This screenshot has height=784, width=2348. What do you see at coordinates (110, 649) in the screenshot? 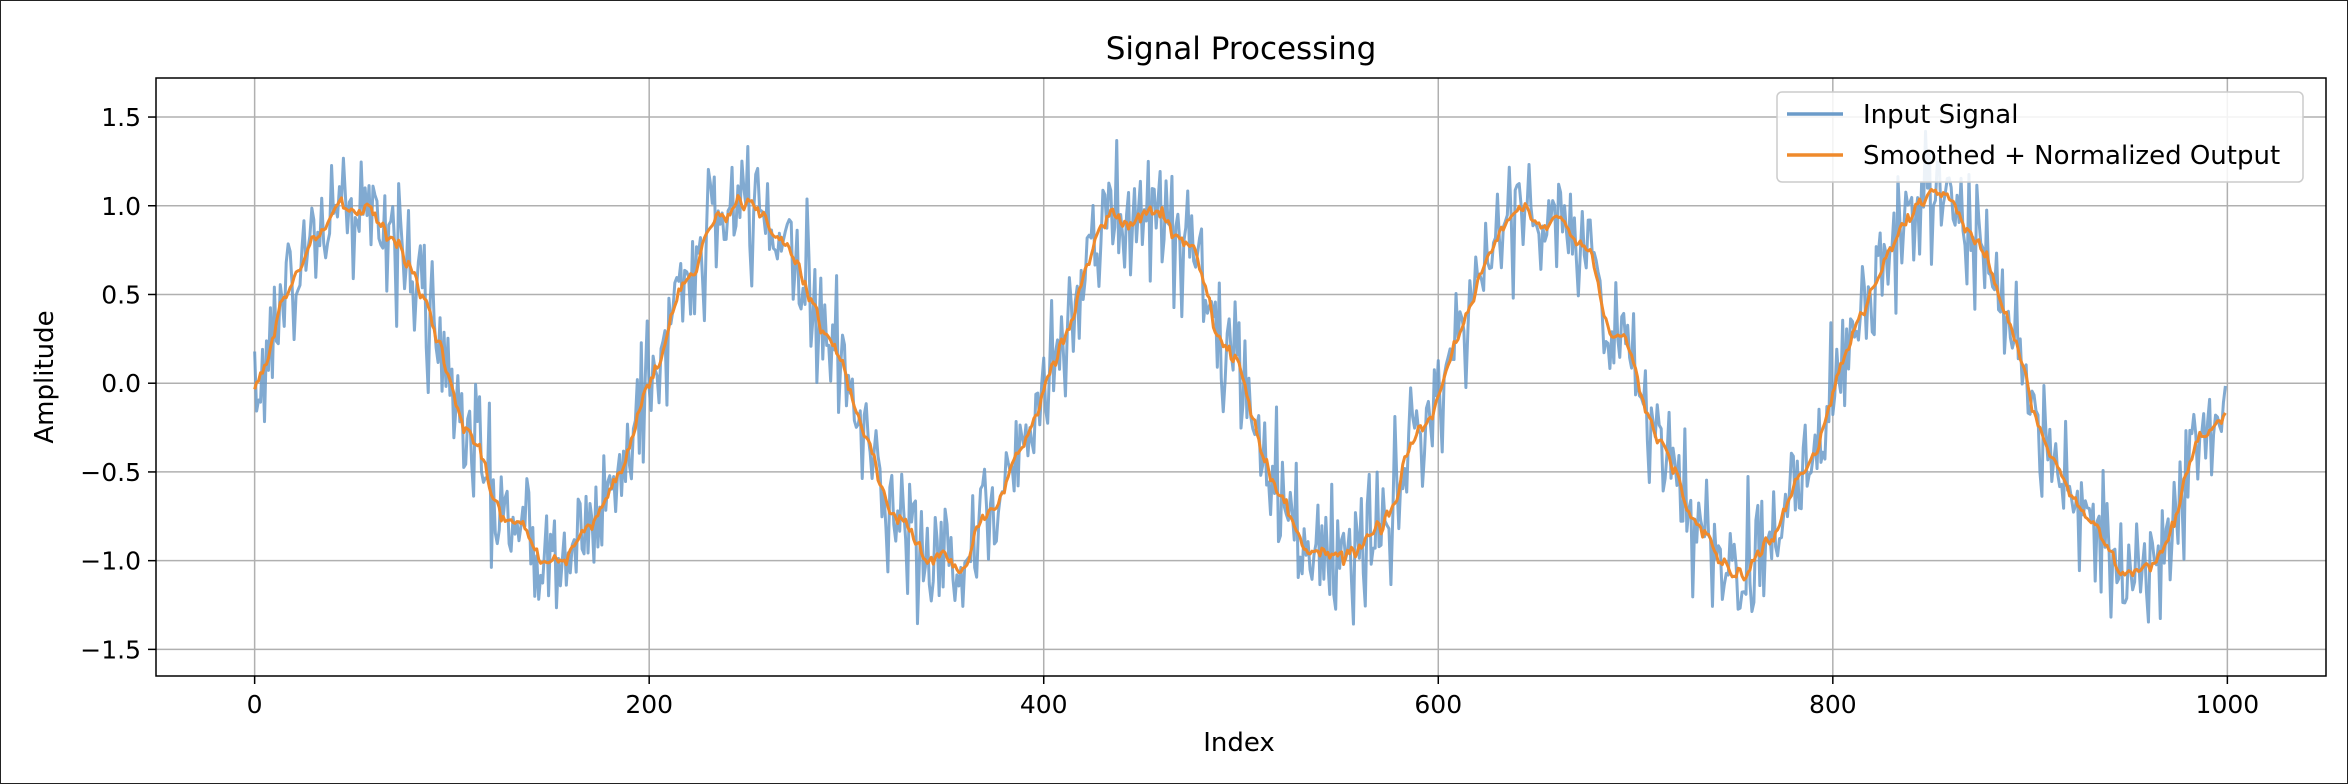
I see `y-tick-label: −1.5` at bounding box center [110, 649].